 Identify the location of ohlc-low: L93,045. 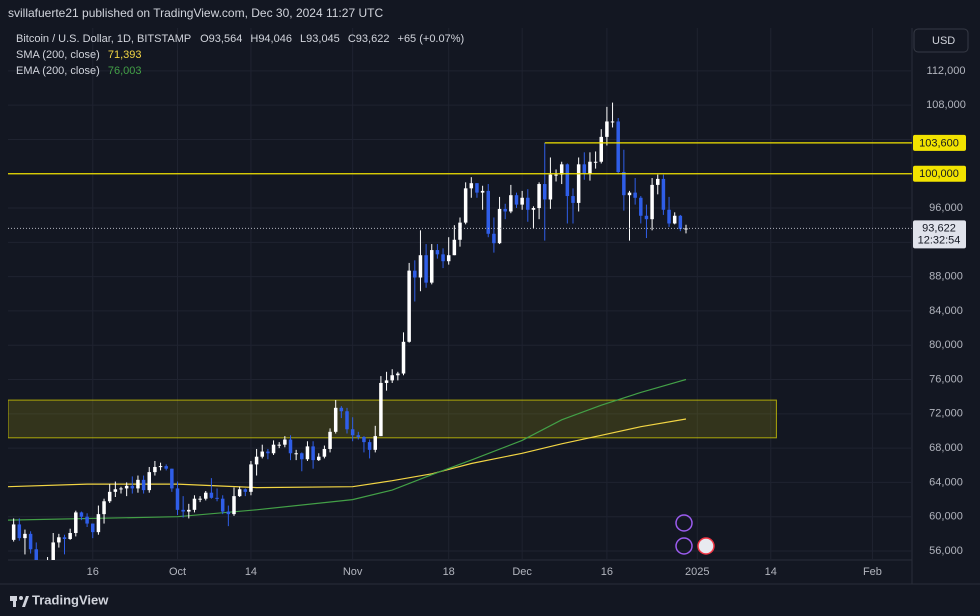
(320, 39).